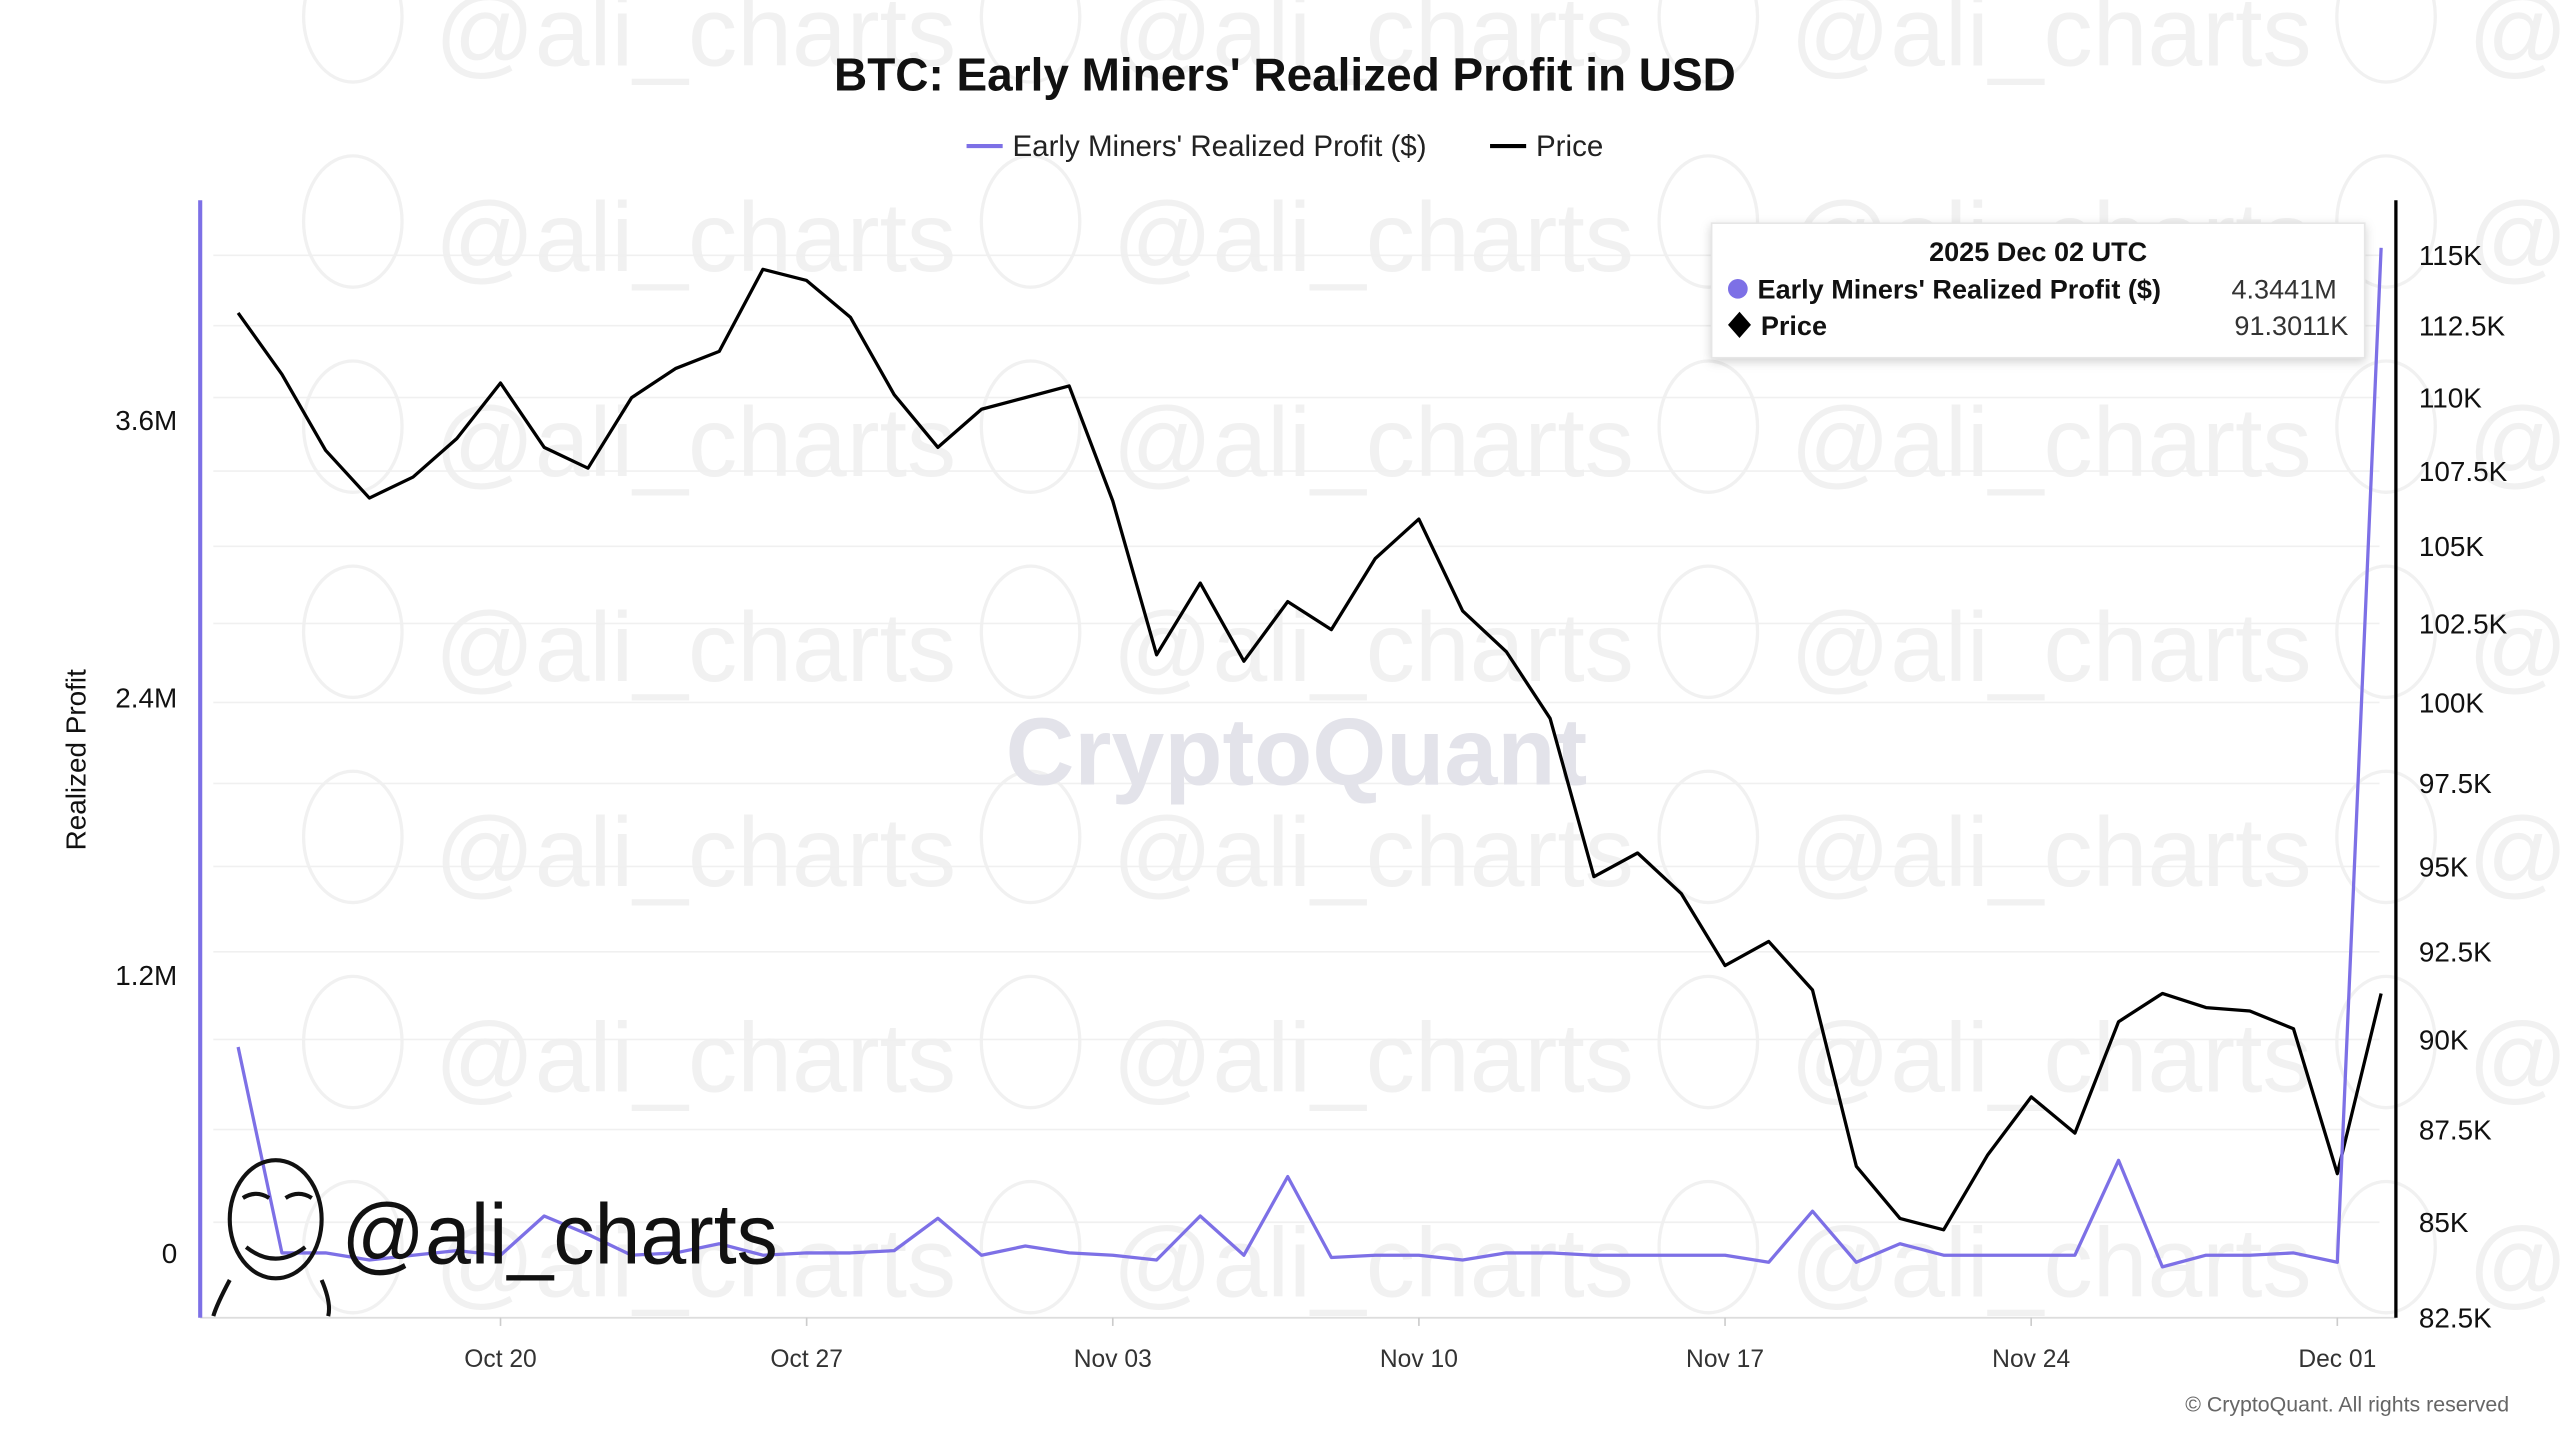 This screenshot has height=1440, width=2560. I want to click on y-right-tick-label: 102.5K, so click(2463, 623).